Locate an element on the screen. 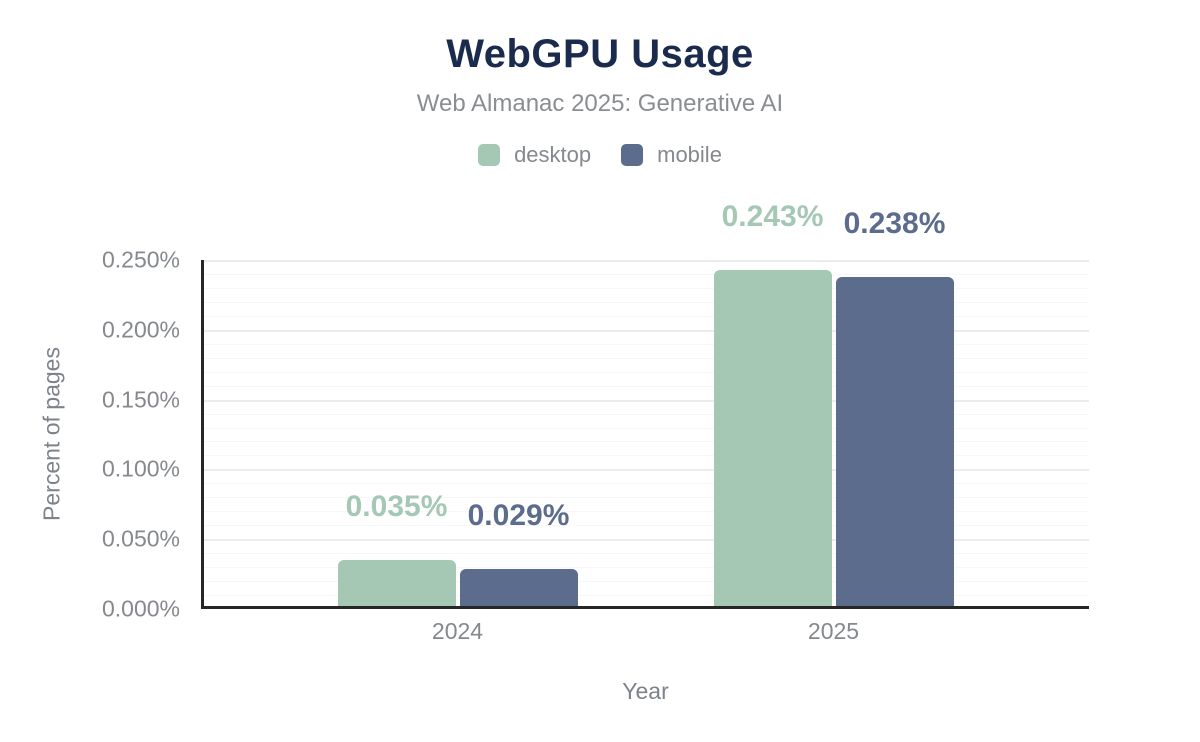  legend-item-desktop: desktop is located at coordinates (534, 155).